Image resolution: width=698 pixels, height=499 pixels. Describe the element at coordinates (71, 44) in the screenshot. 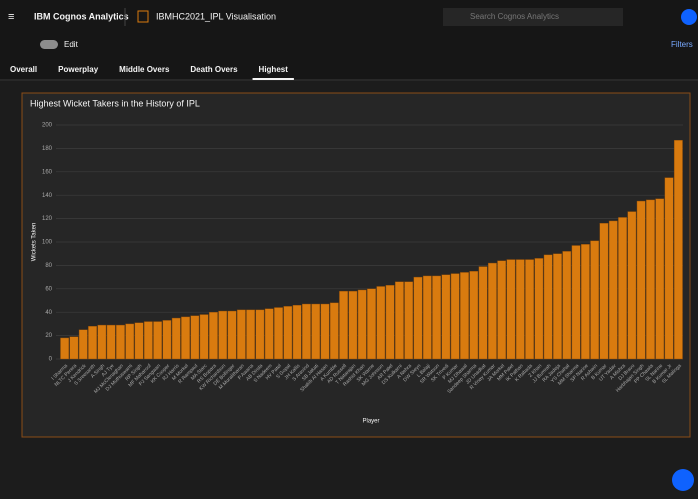

I see `edit-label: Edit` at that location.